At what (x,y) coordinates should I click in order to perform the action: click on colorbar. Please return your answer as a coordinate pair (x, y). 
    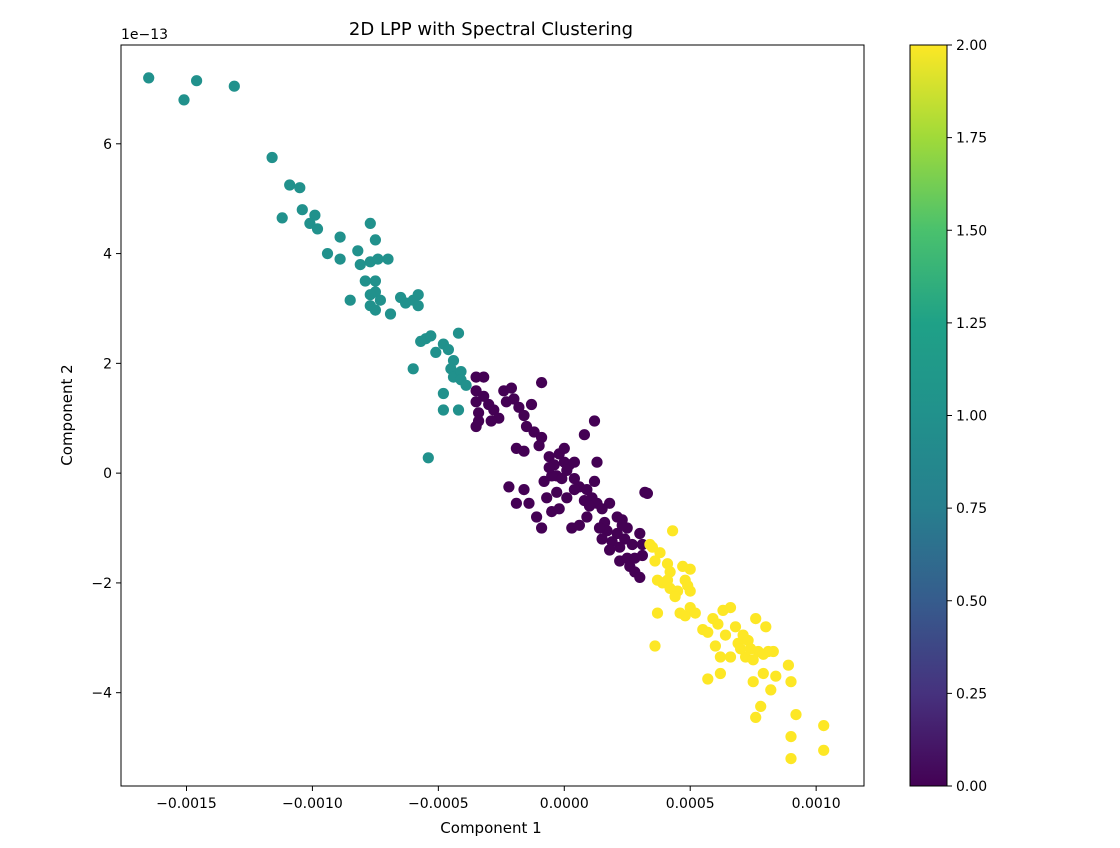
    Looking at the image, I should click on (928, 415).